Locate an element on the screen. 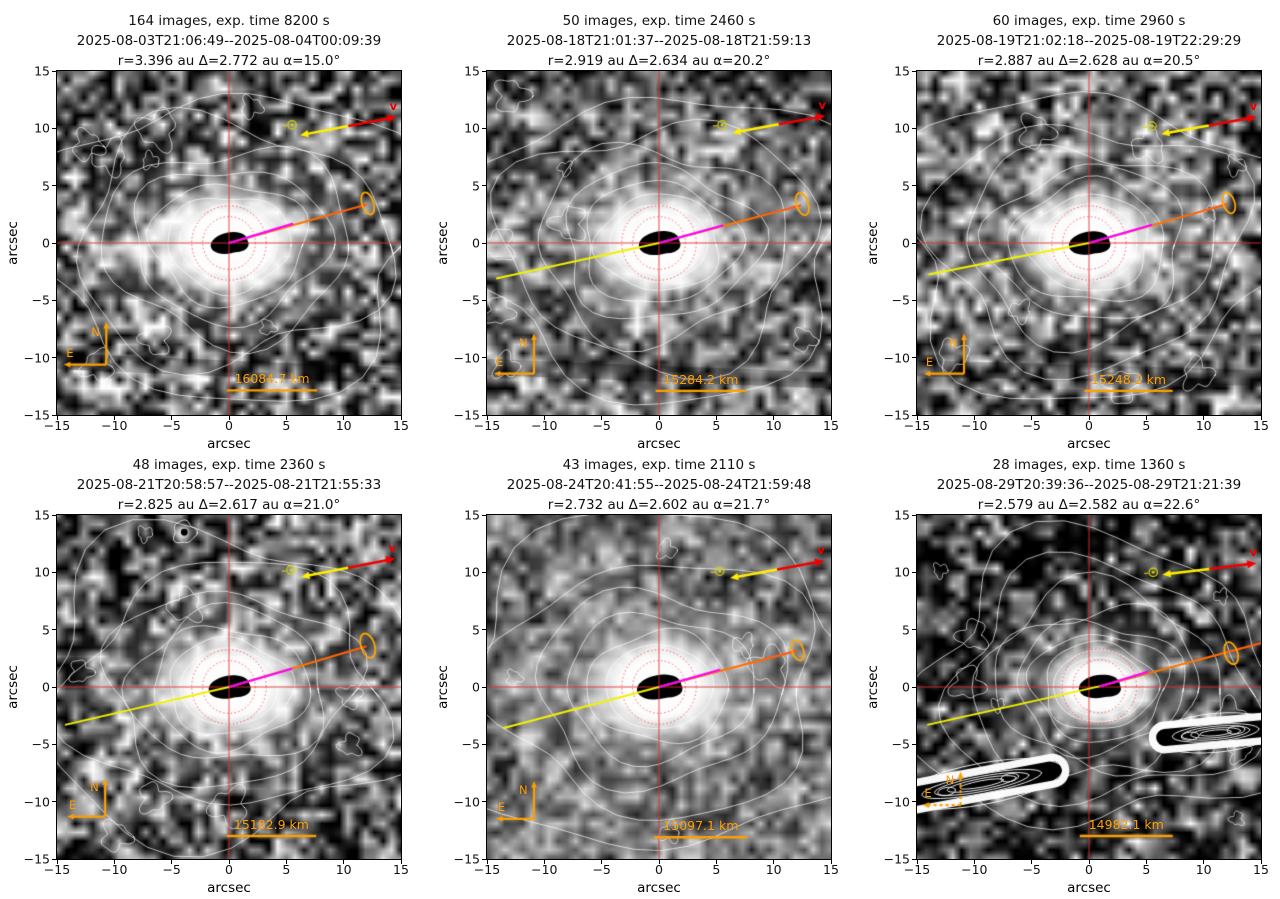 Image resolution: width=1280 pixels, height=899 pixels. title-geometry: r=2.732 au Δ=2.602 au α=21.7° is located at coordinates (659, 505).